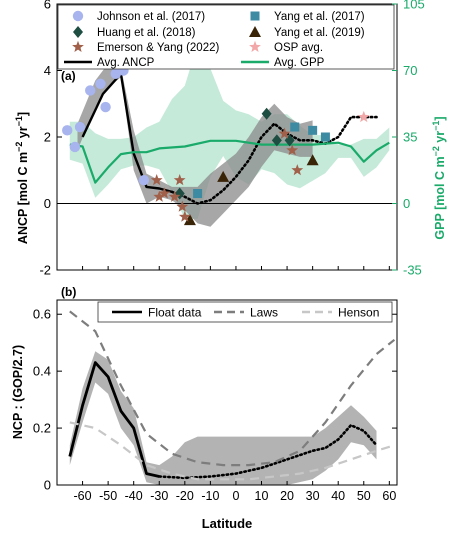 This screenshot has height=533, width=474. I want to click on legend-label-float-data: Float data, so click(175, 313).